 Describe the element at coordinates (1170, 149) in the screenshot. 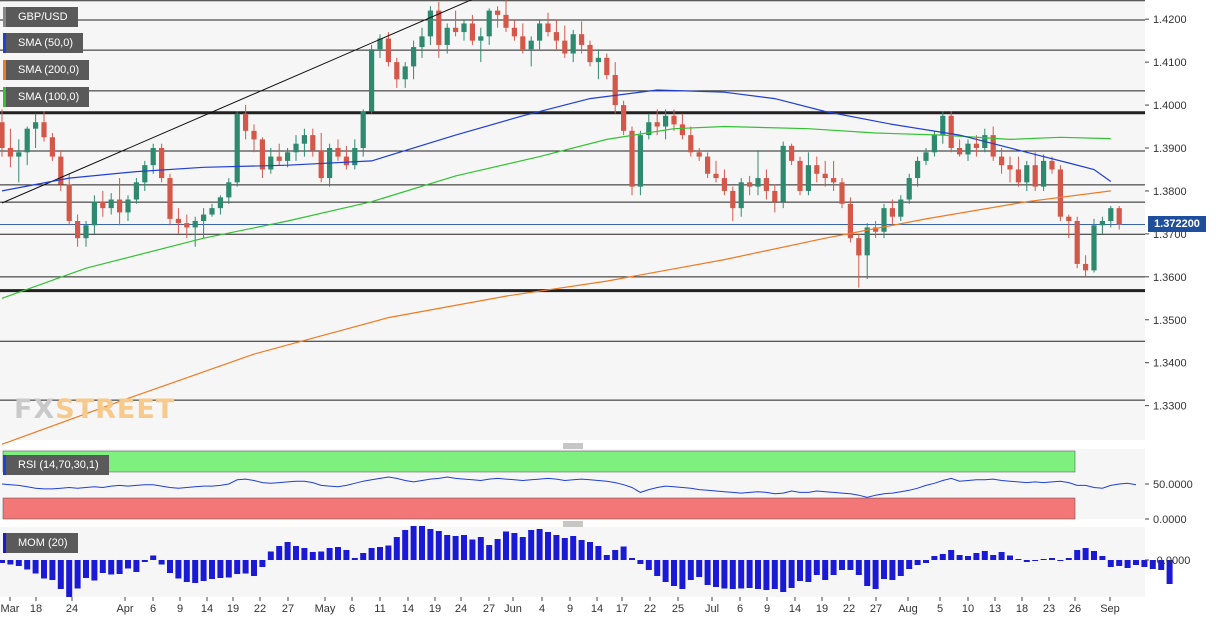

I see `price-tick-label: 1.3900` at that location.